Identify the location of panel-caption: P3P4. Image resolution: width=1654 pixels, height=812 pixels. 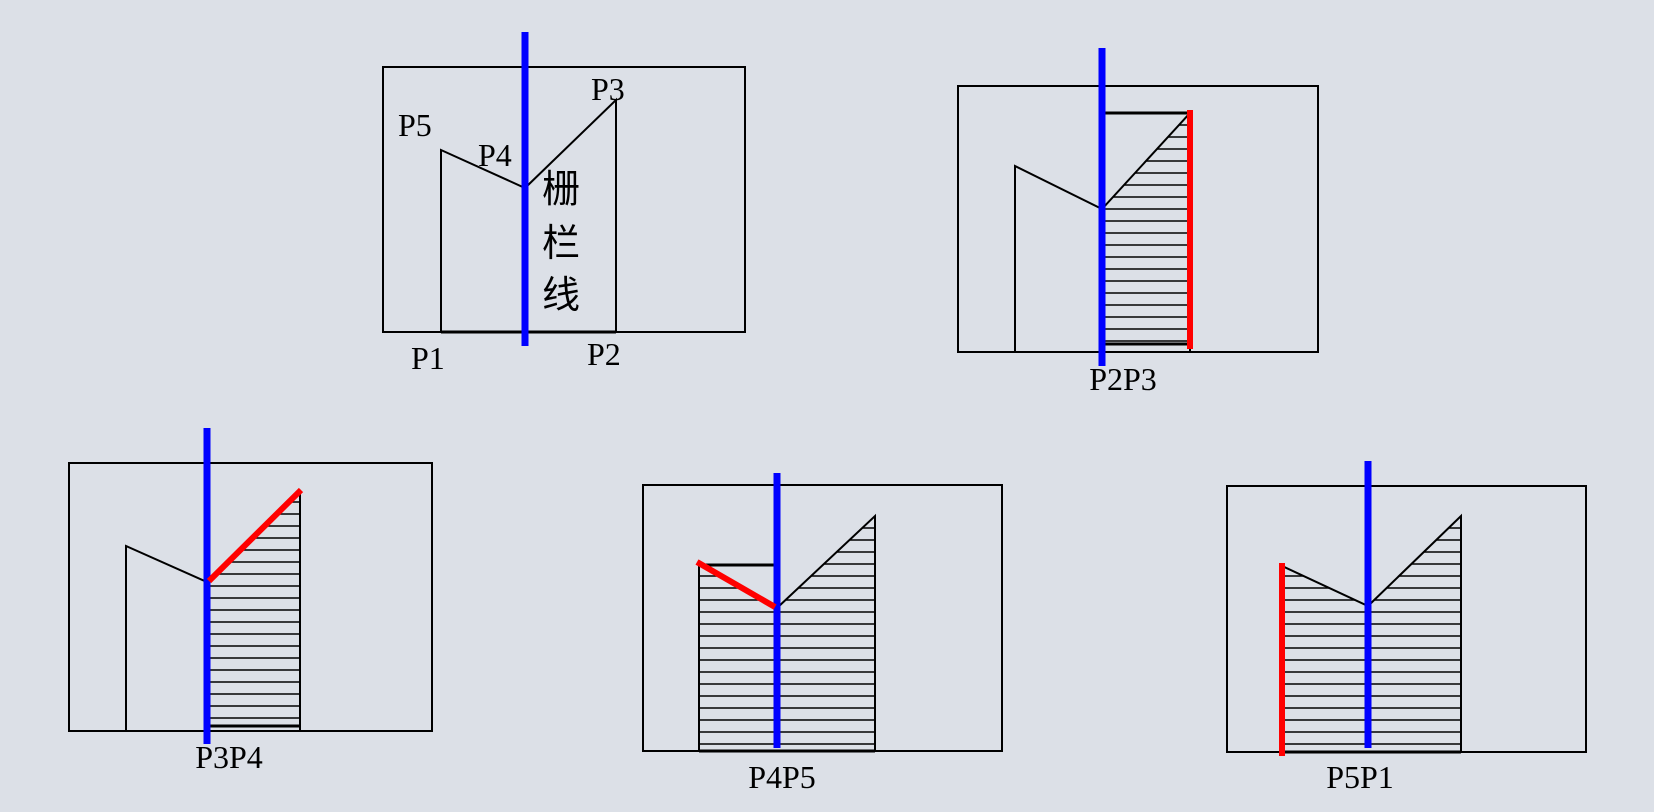
(229, 757).